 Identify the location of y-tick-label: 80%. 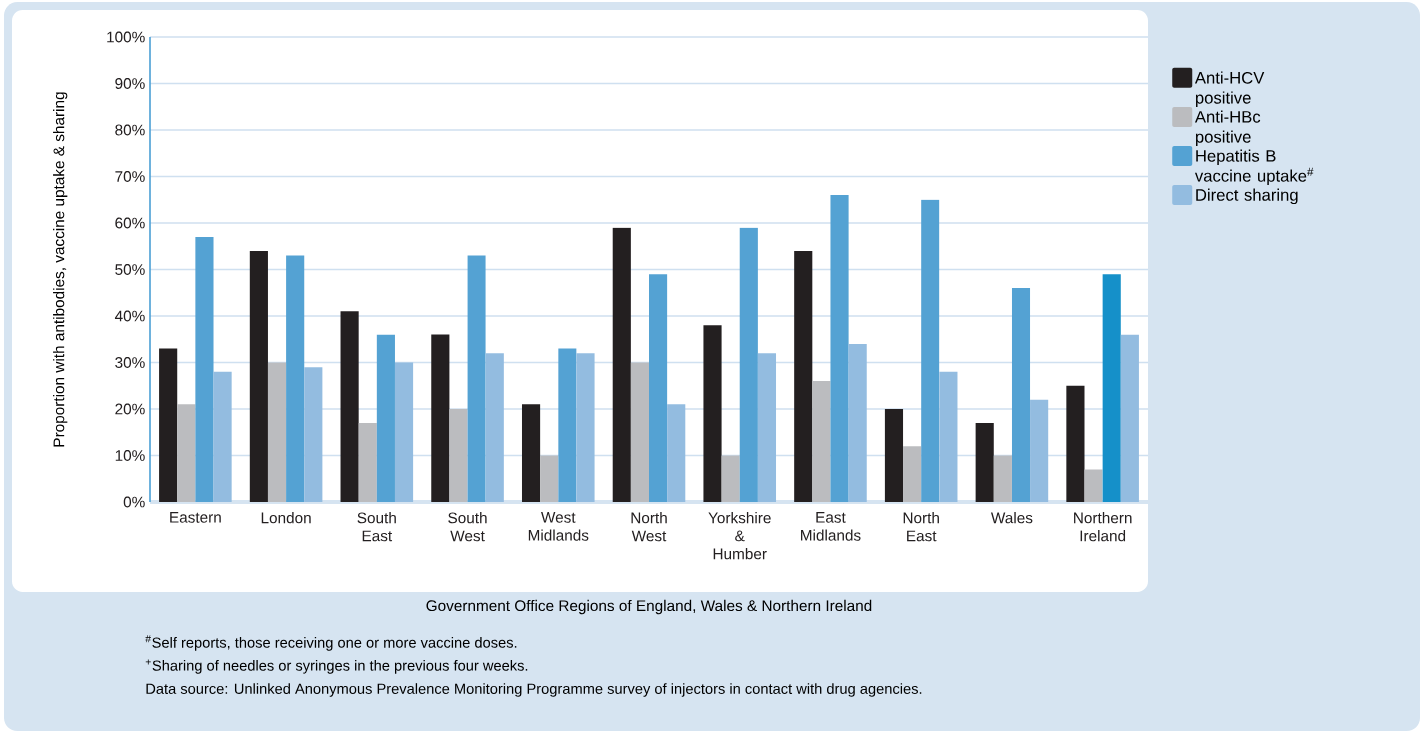
(130, 130).